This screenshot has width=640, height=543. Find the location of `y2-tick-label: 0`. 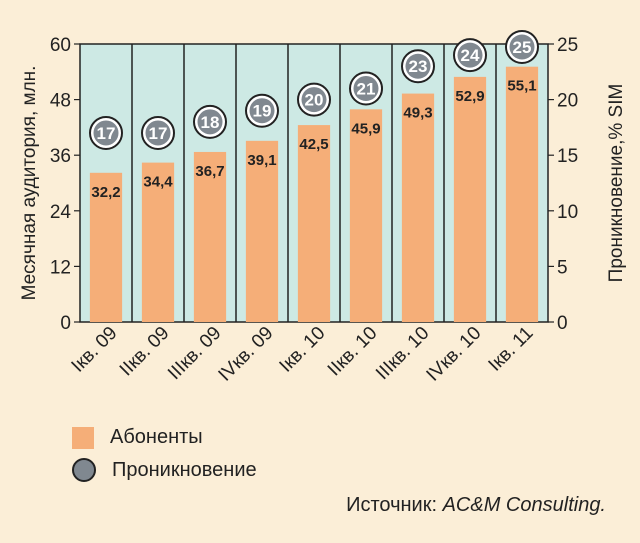

y2-tick-label: 0 is located at coordinates (562, 323).